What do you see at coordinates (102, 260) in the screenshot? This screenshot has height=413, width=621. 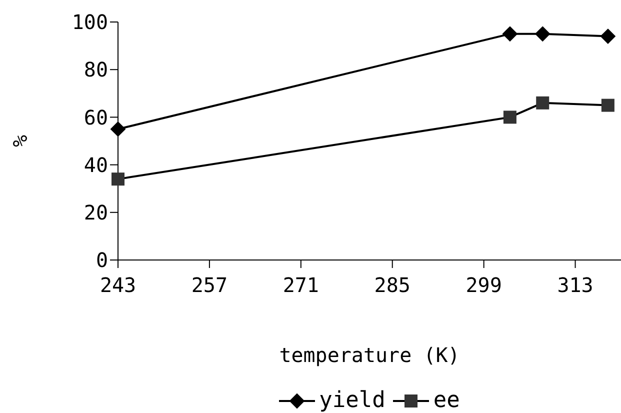 I see `y-tick-label: 0` at bounding box center [102, 260].